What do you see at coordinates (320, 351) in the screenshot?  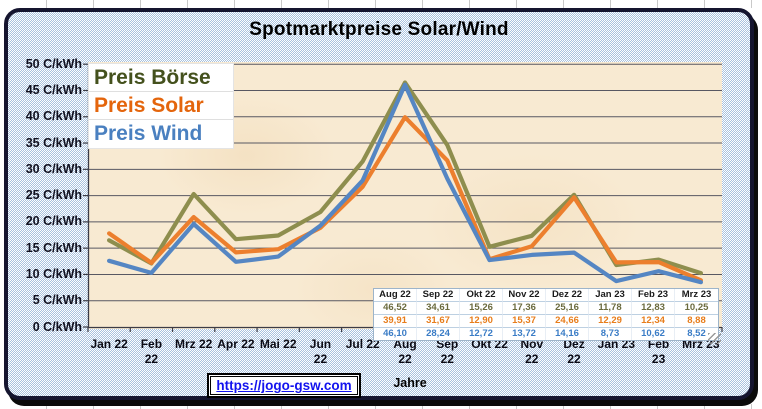 I see `x-axis-tick-label: Jun 22` at bounding box center [320, 351].